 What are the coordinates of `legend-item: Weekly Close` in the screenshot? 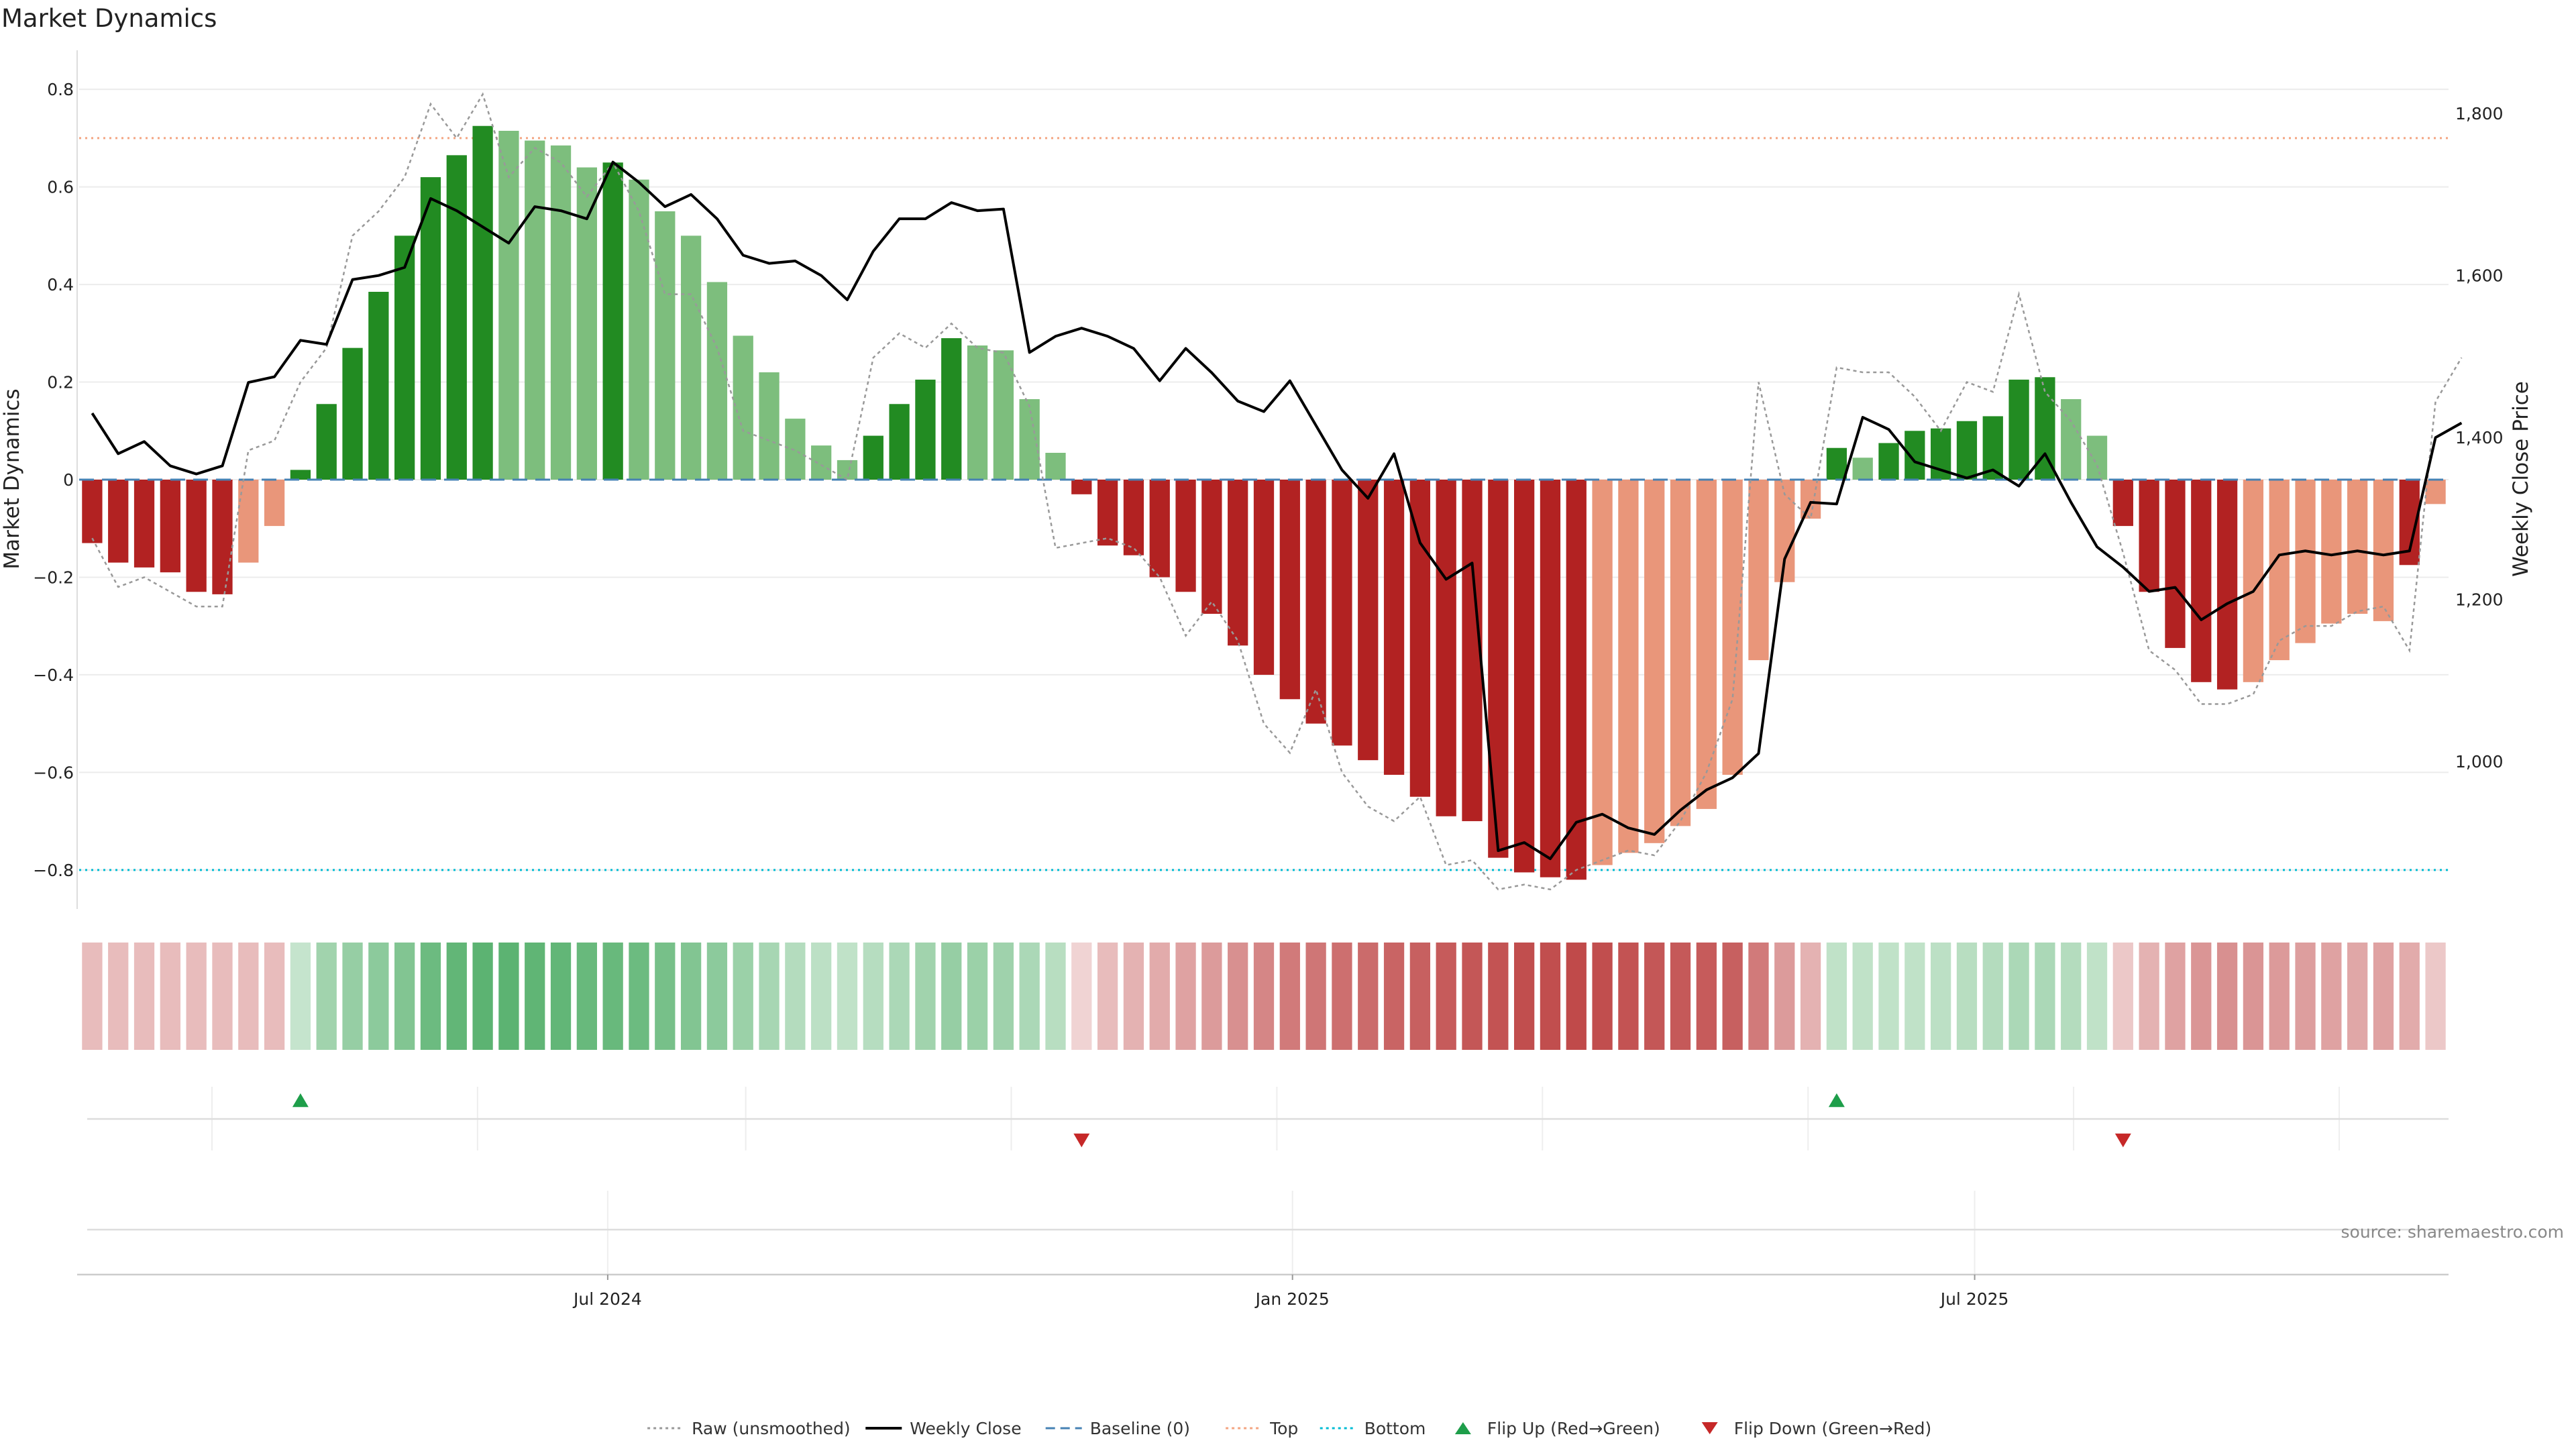 It's located at (943, 1428).